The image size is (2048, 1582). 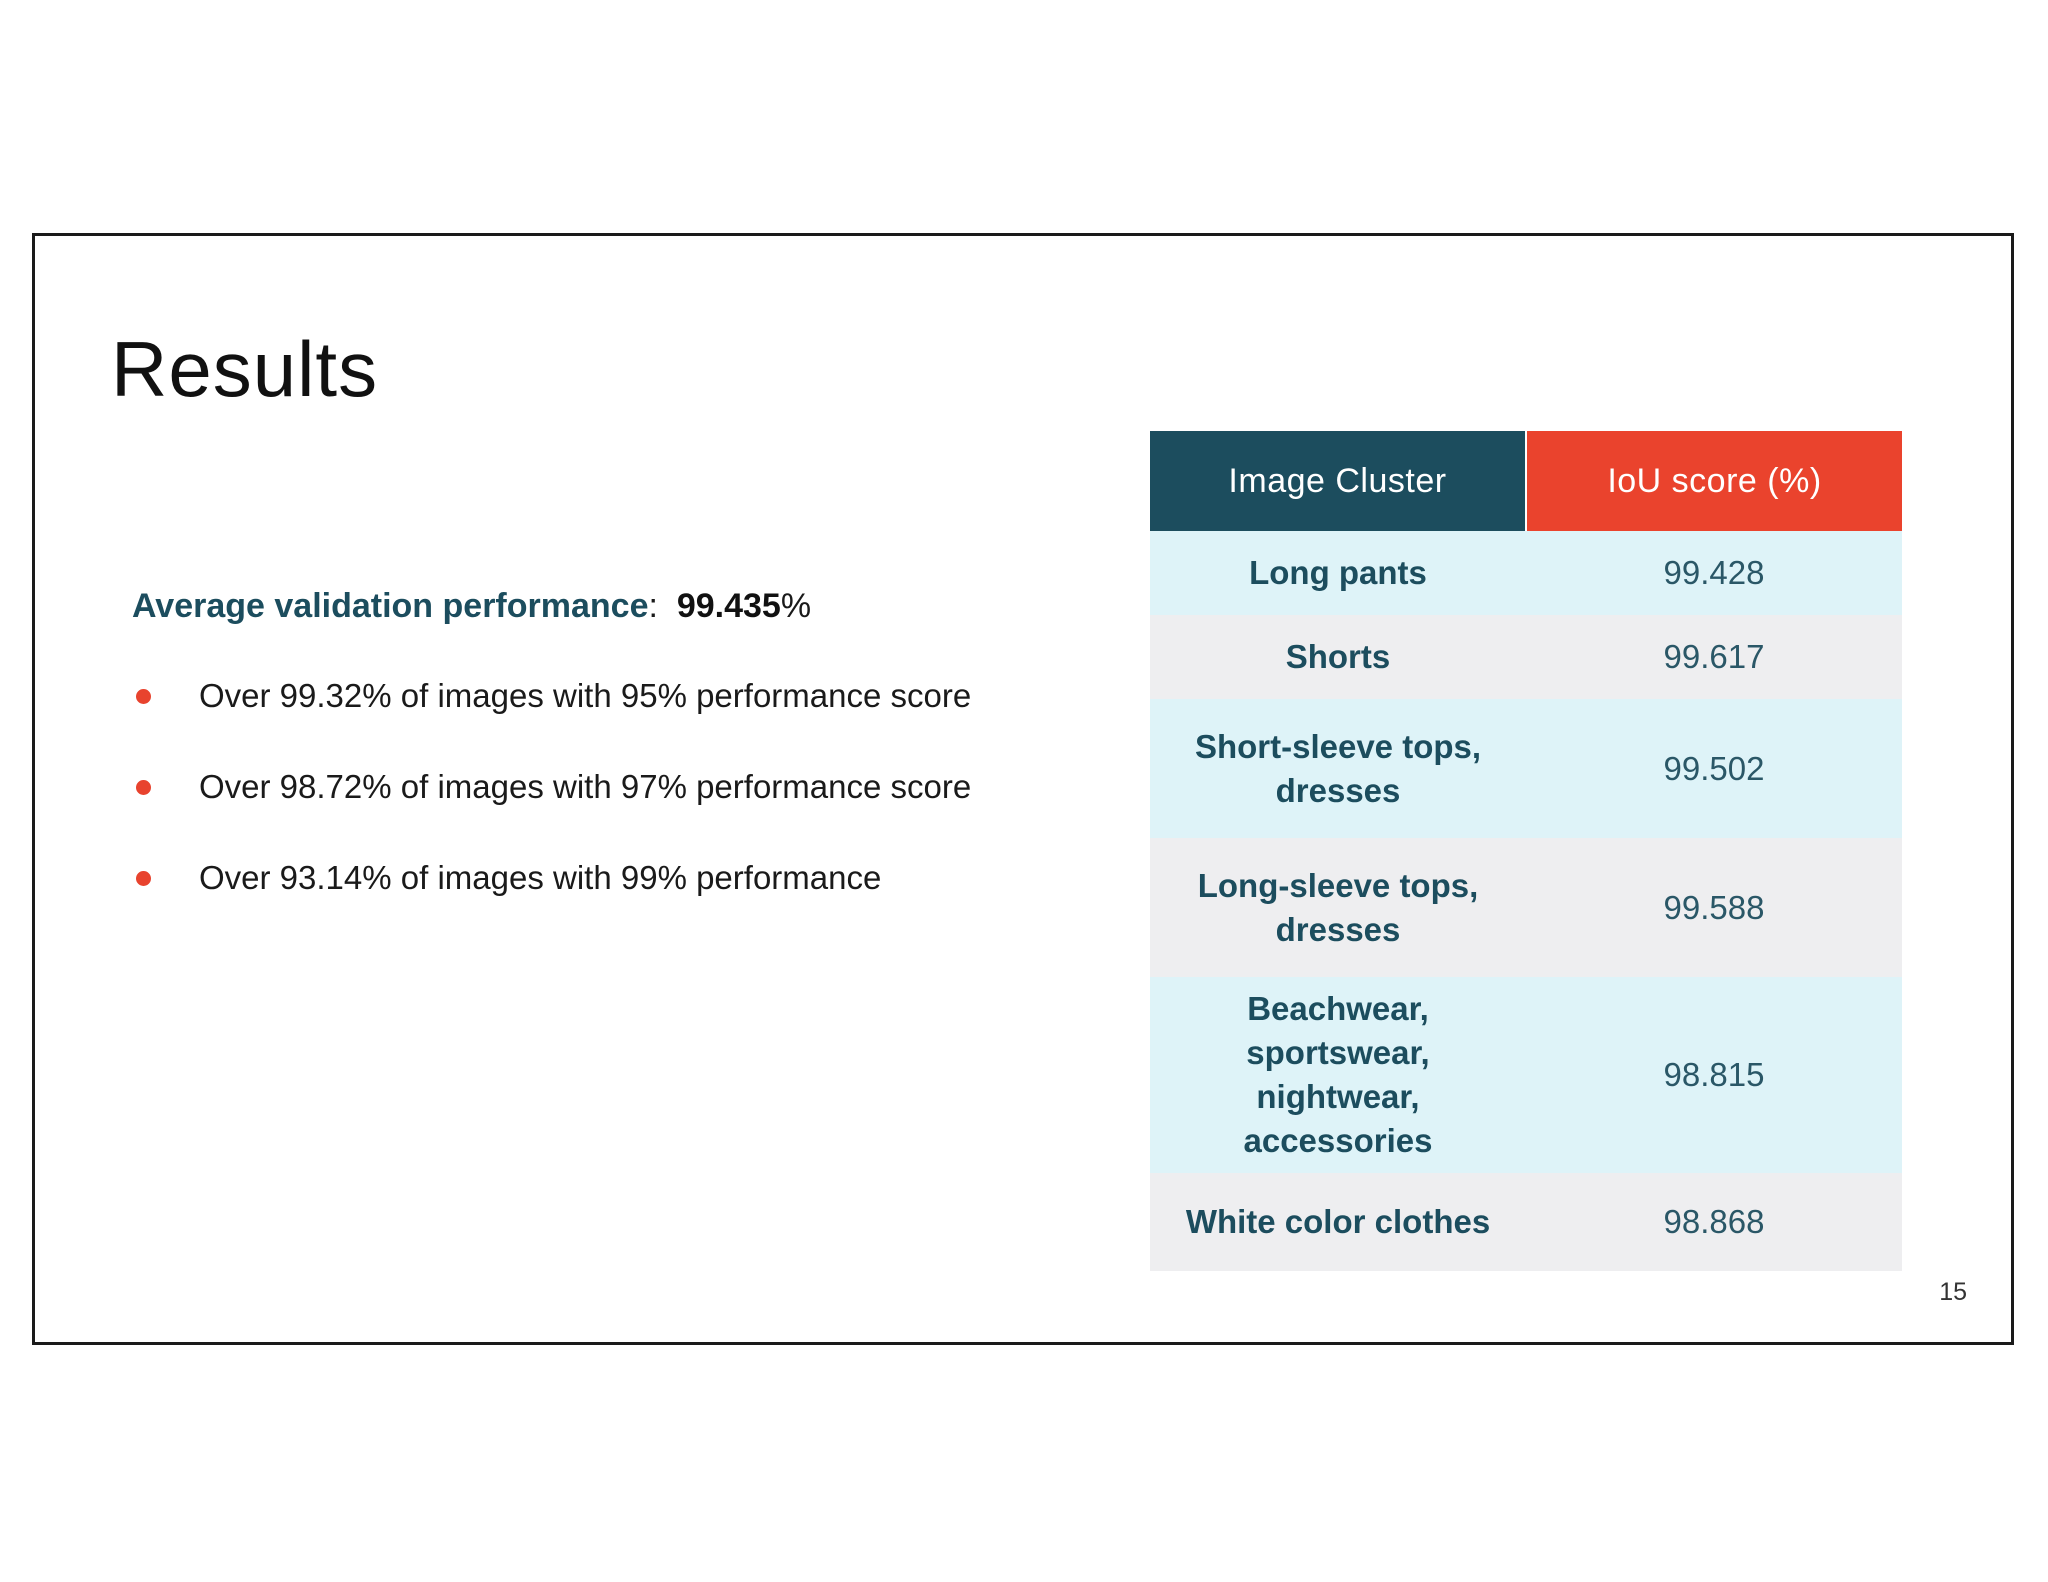 I want to click on score-cell: 99.588, so click(x=1714, y=907).